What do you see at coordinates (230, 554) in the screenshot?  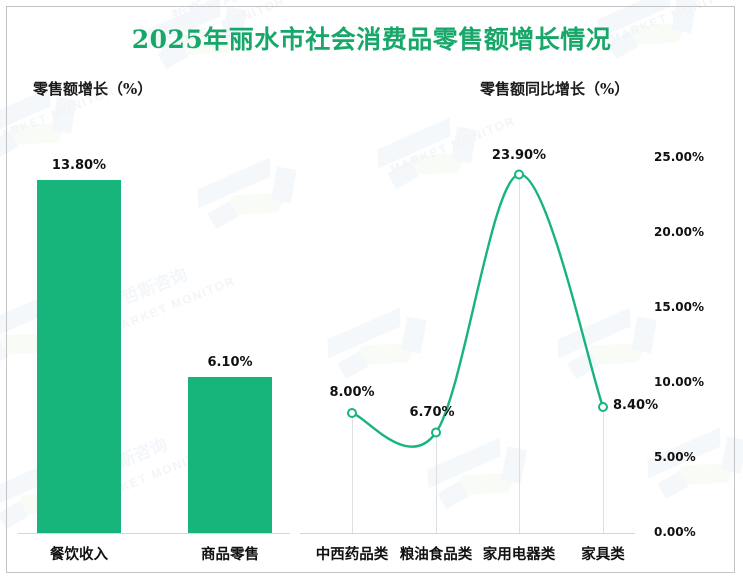 I see `bar-category-label: 商品零售` at bounding box center [230, 554].